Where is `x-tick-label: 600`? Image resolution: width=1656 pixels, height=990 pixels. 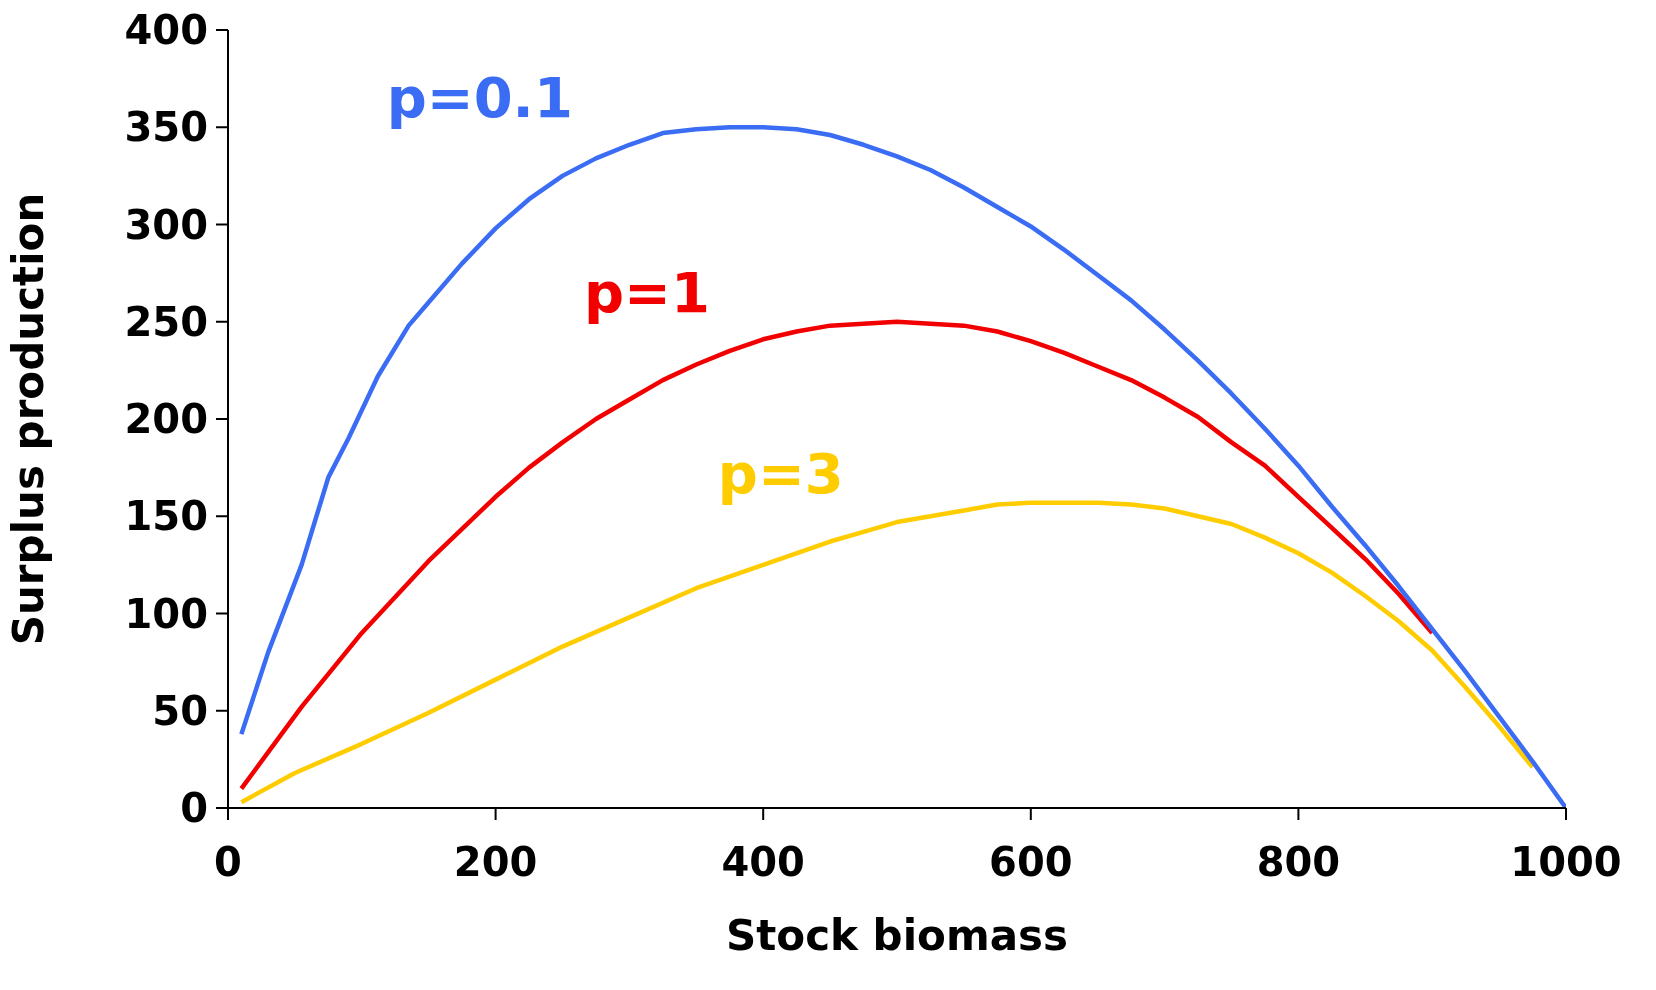 x-tick-label: 600 is located at coordinates (1031, 862).